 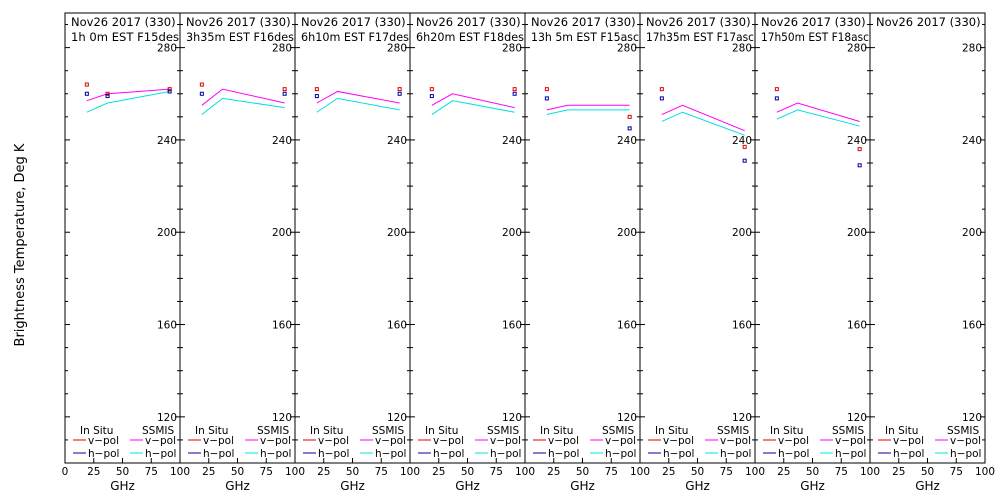 What do you see at coordinates (295, 472) in the screenshot?
I see `x-tick-label: 100` at bounding box center [295, 472].